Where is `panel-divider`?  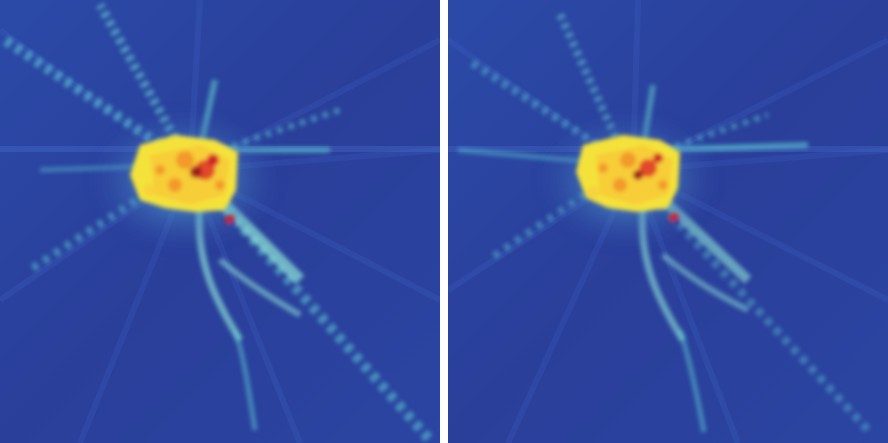 panel-divider is located at coordinates (444, 221).